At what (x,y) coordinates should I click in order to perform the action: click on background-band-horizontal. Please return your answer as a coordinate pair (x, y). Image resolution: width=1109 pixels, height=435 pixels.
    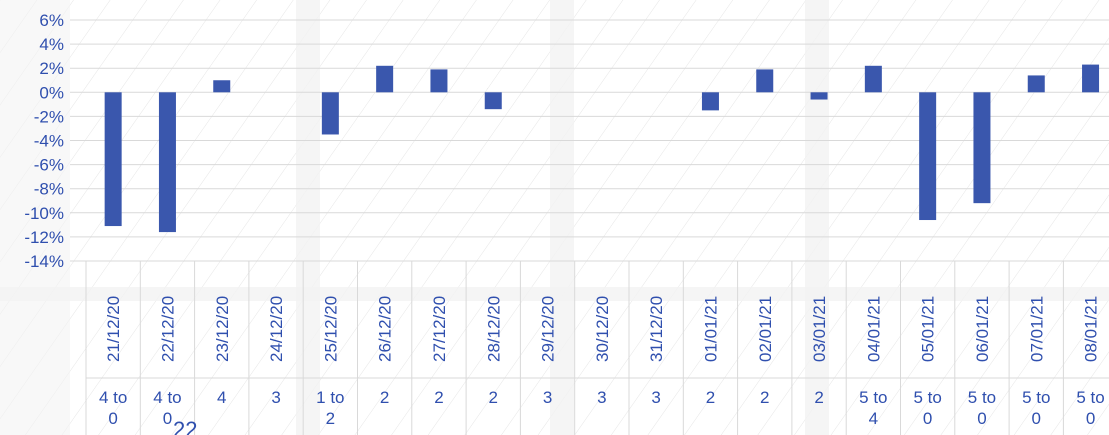
    Looking at the image, I should click on (554, 294).